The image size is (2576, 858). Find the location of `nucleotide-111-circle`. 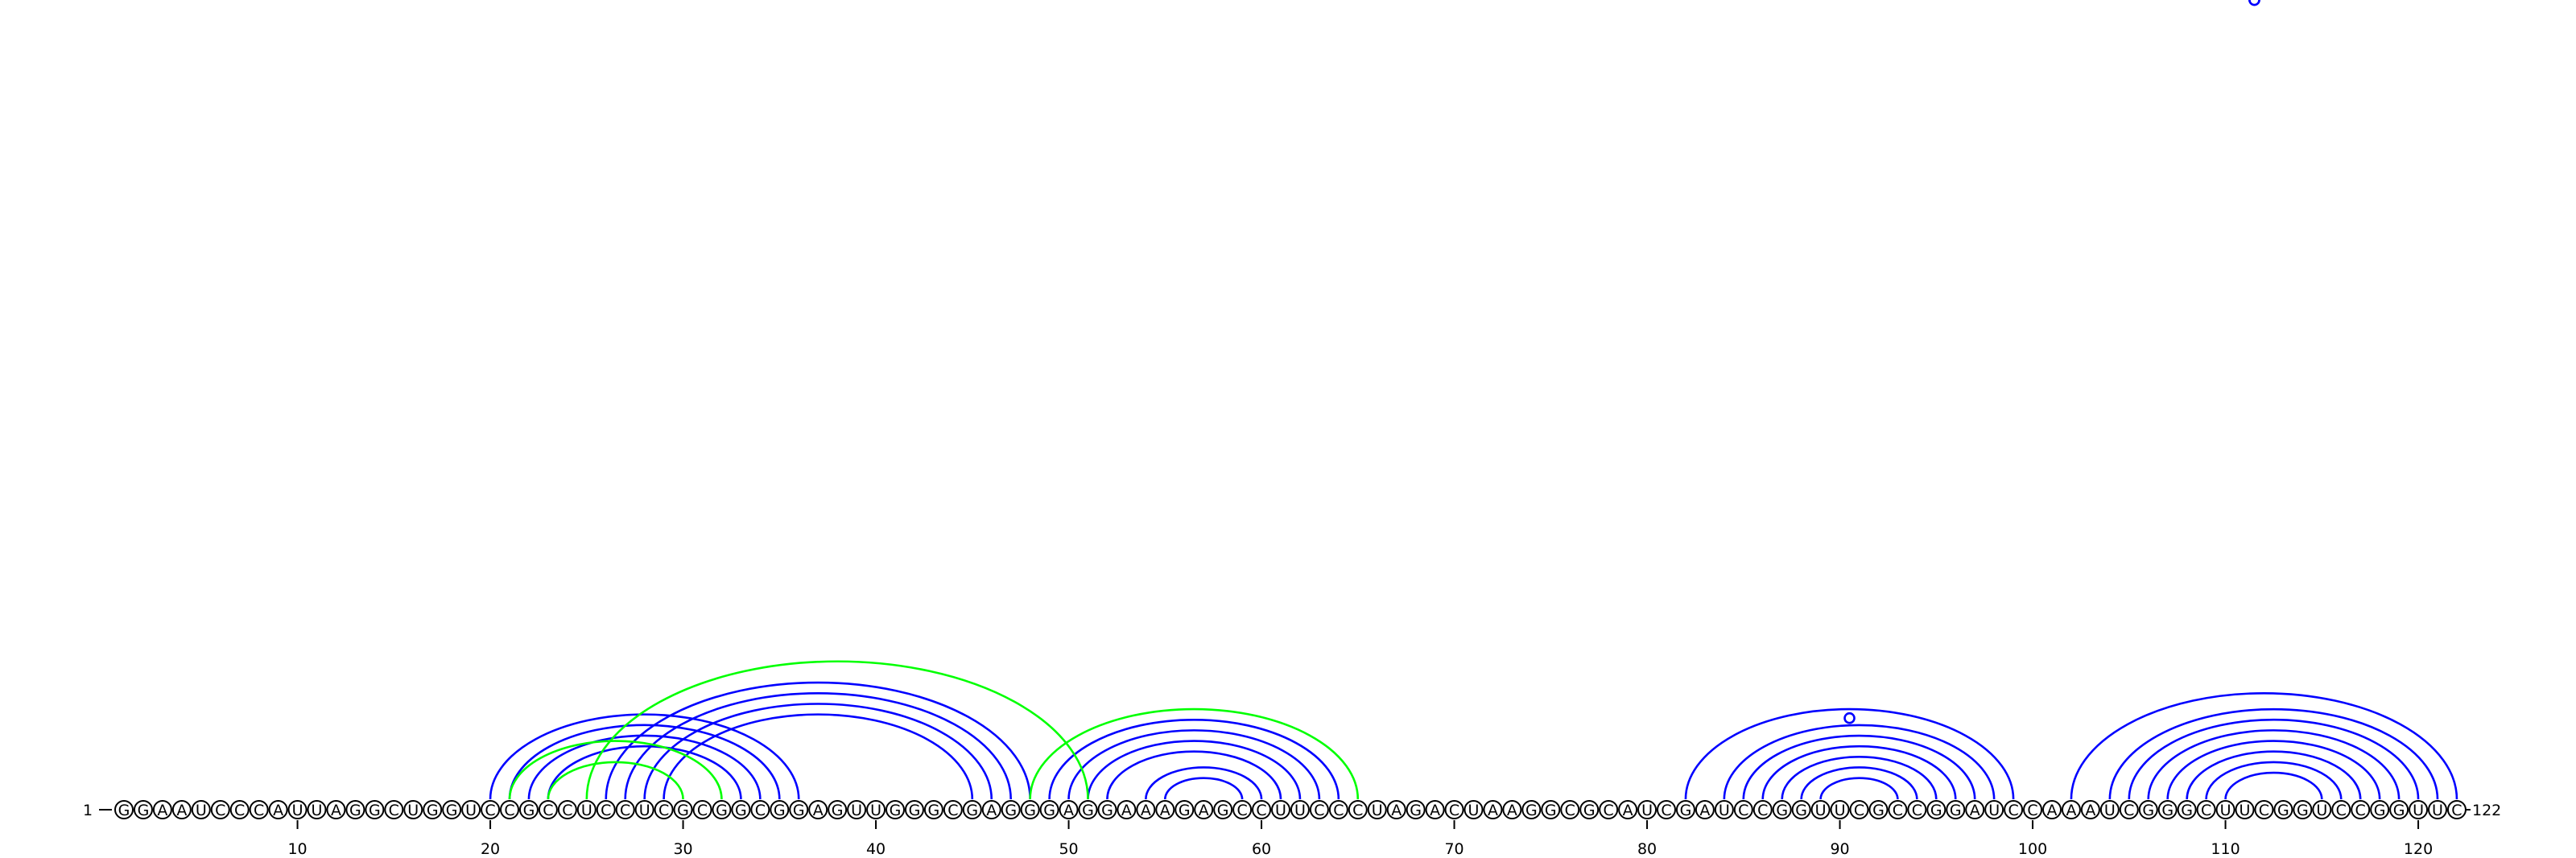

nucleotide-111-circle is located at coordinates (2245, 809).